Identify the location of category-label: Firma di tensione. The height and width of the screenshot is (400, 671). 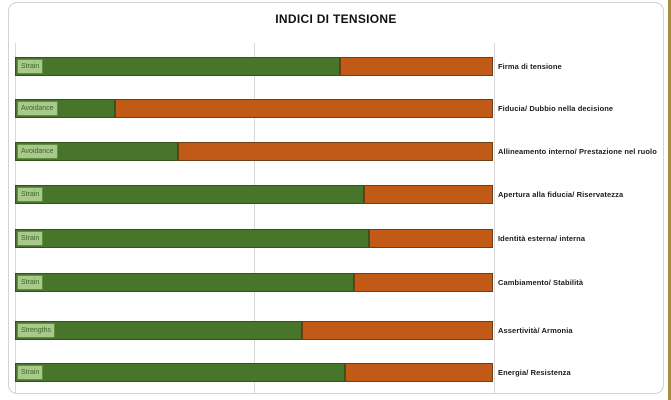
(530, 66).